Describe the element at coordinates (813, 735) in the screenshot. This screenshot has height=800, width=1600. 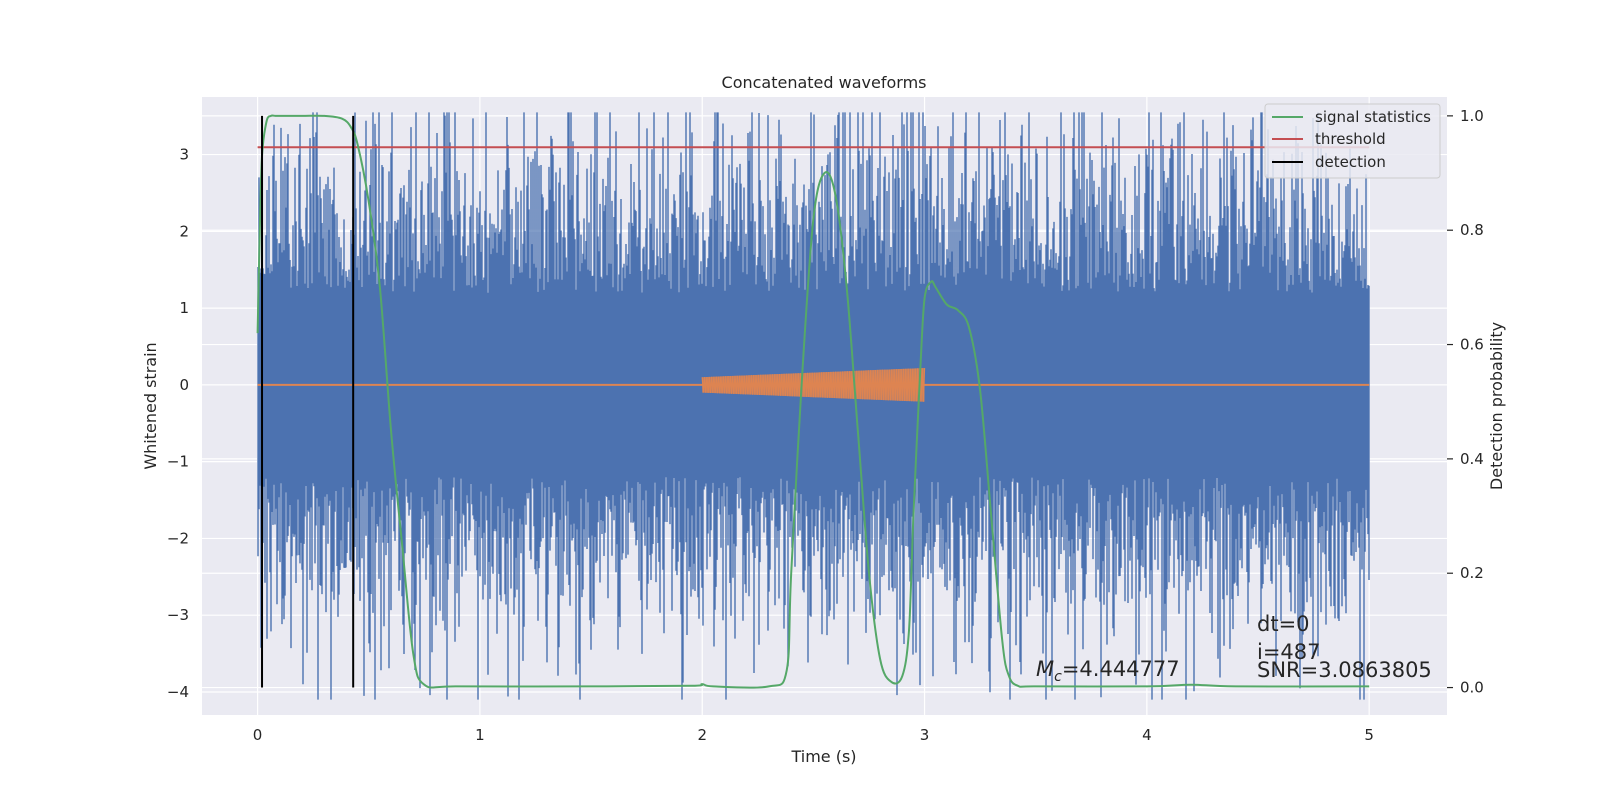
I see `x-axis-ticks: 0 1 2 3 4 5` at that location.